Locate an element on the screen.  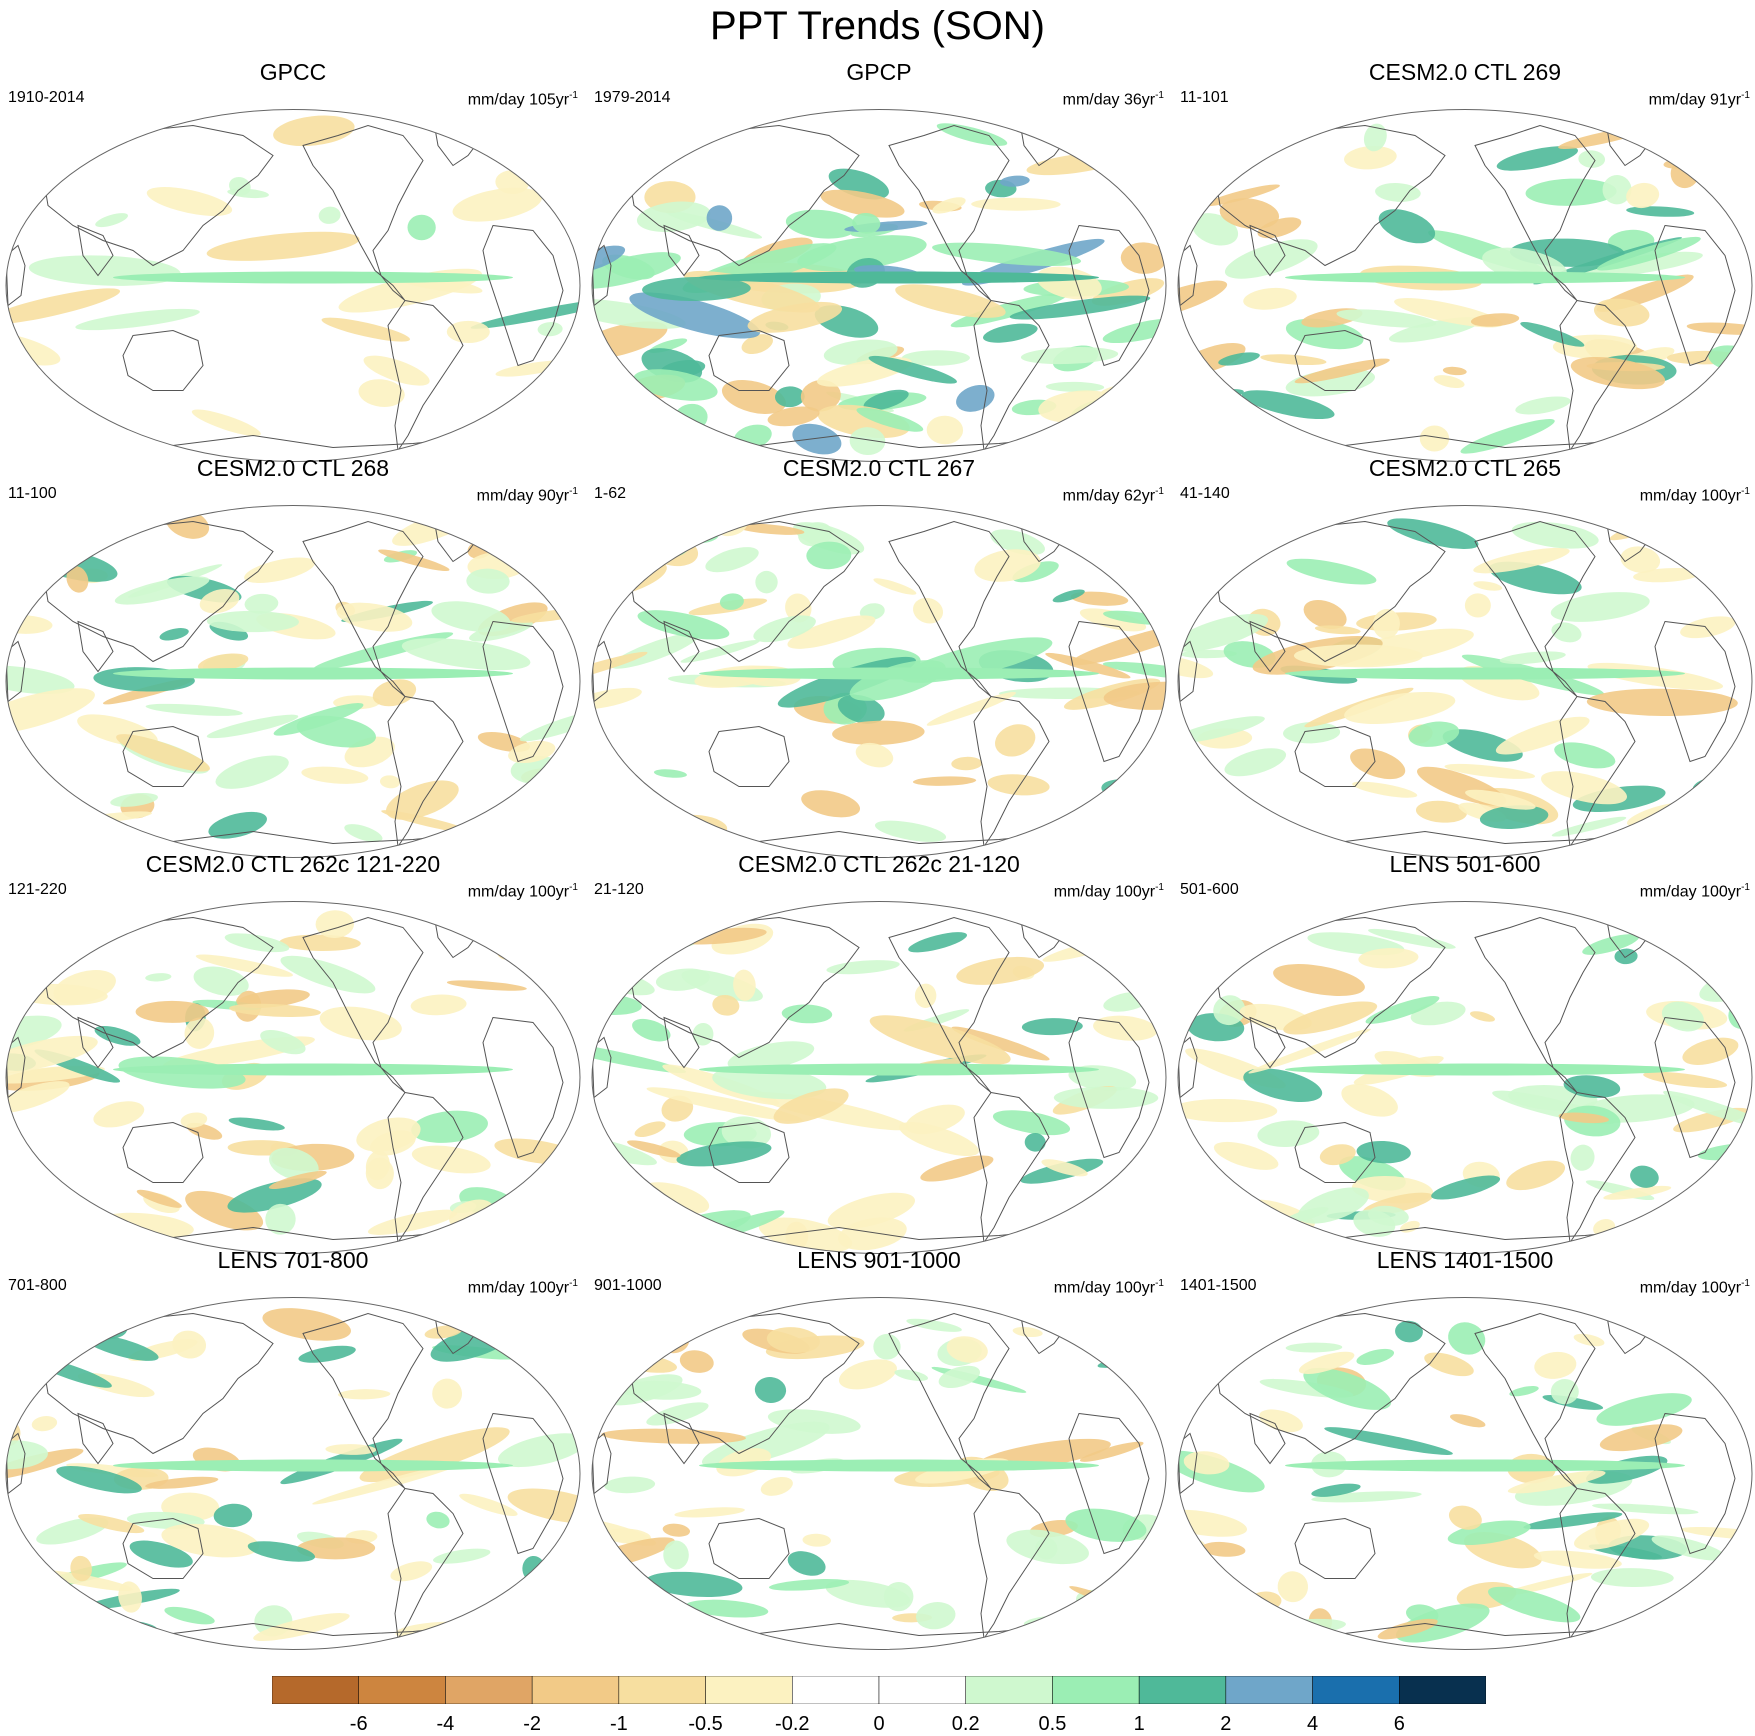
map-border is located at coordinates (1465, 681).